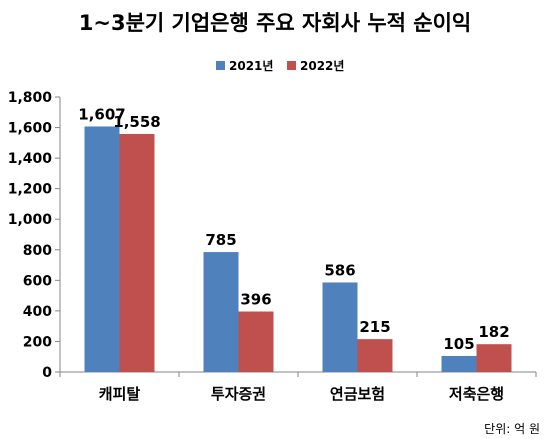 The height and width of the screenshot is (439, 550). What do you see at coordinates (136, 122) in the screenshot?
I see `data-label: 1,558` at bounding box center [136, 122].